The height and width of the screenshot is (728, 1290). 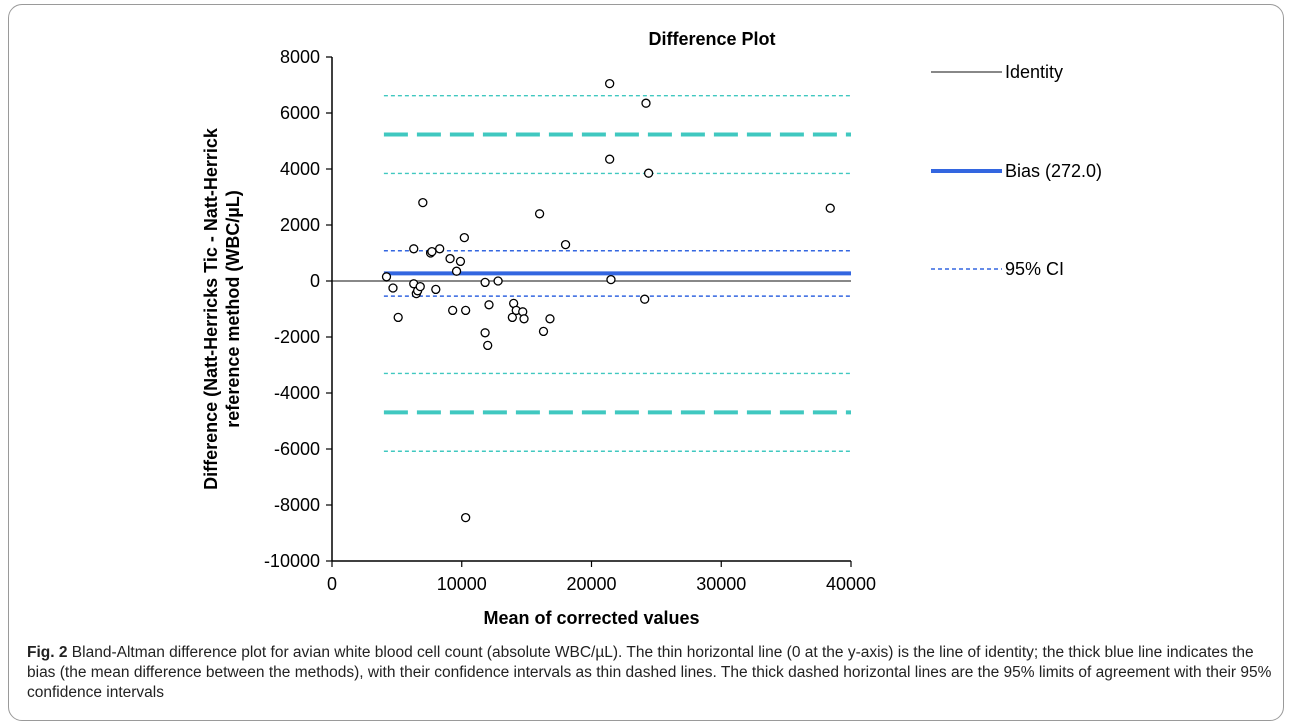 What do you see at coordinates (300, 57) in the screenshot?
I see `y-tick-label: 8000` at bounding box center [300, 57].